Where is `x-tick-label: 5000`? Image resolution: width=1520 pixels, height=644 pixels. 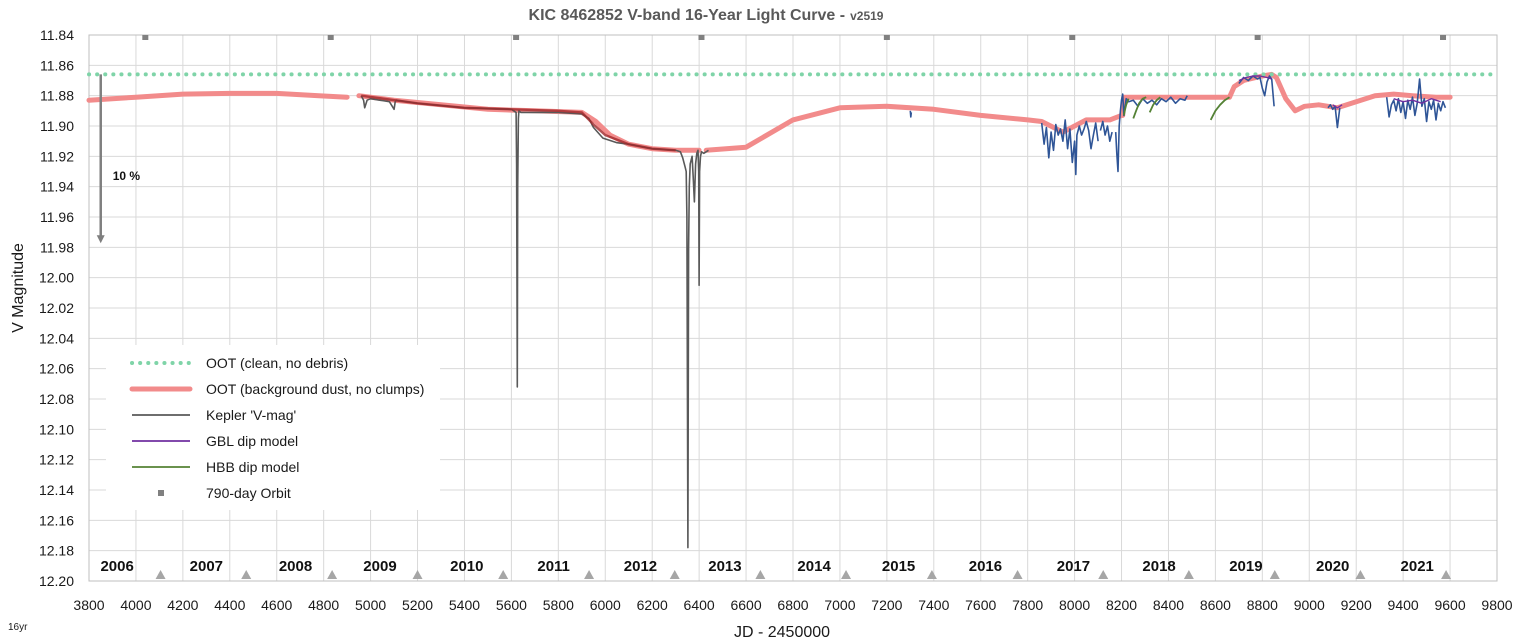
x-tick-label: 5000 is located at coordinates (370, 605).